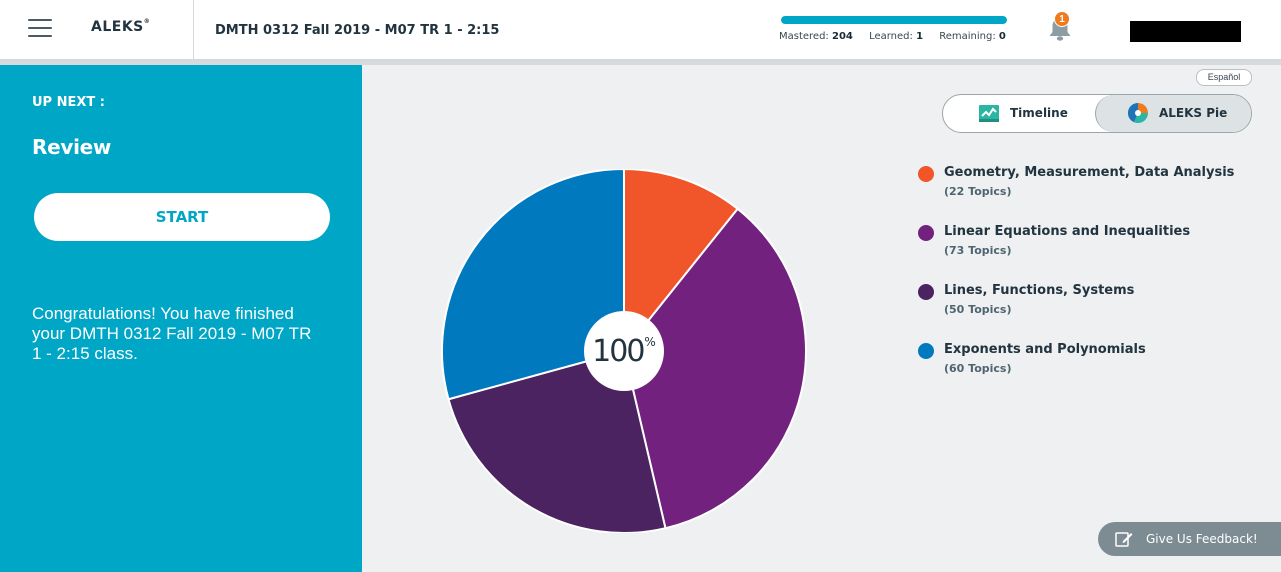  What do you see at coordinates (1193, 113) in the screenshot?
I see `tab-aleks-pie-label: ALEKS Pie` at bounding box center [1193, 113].